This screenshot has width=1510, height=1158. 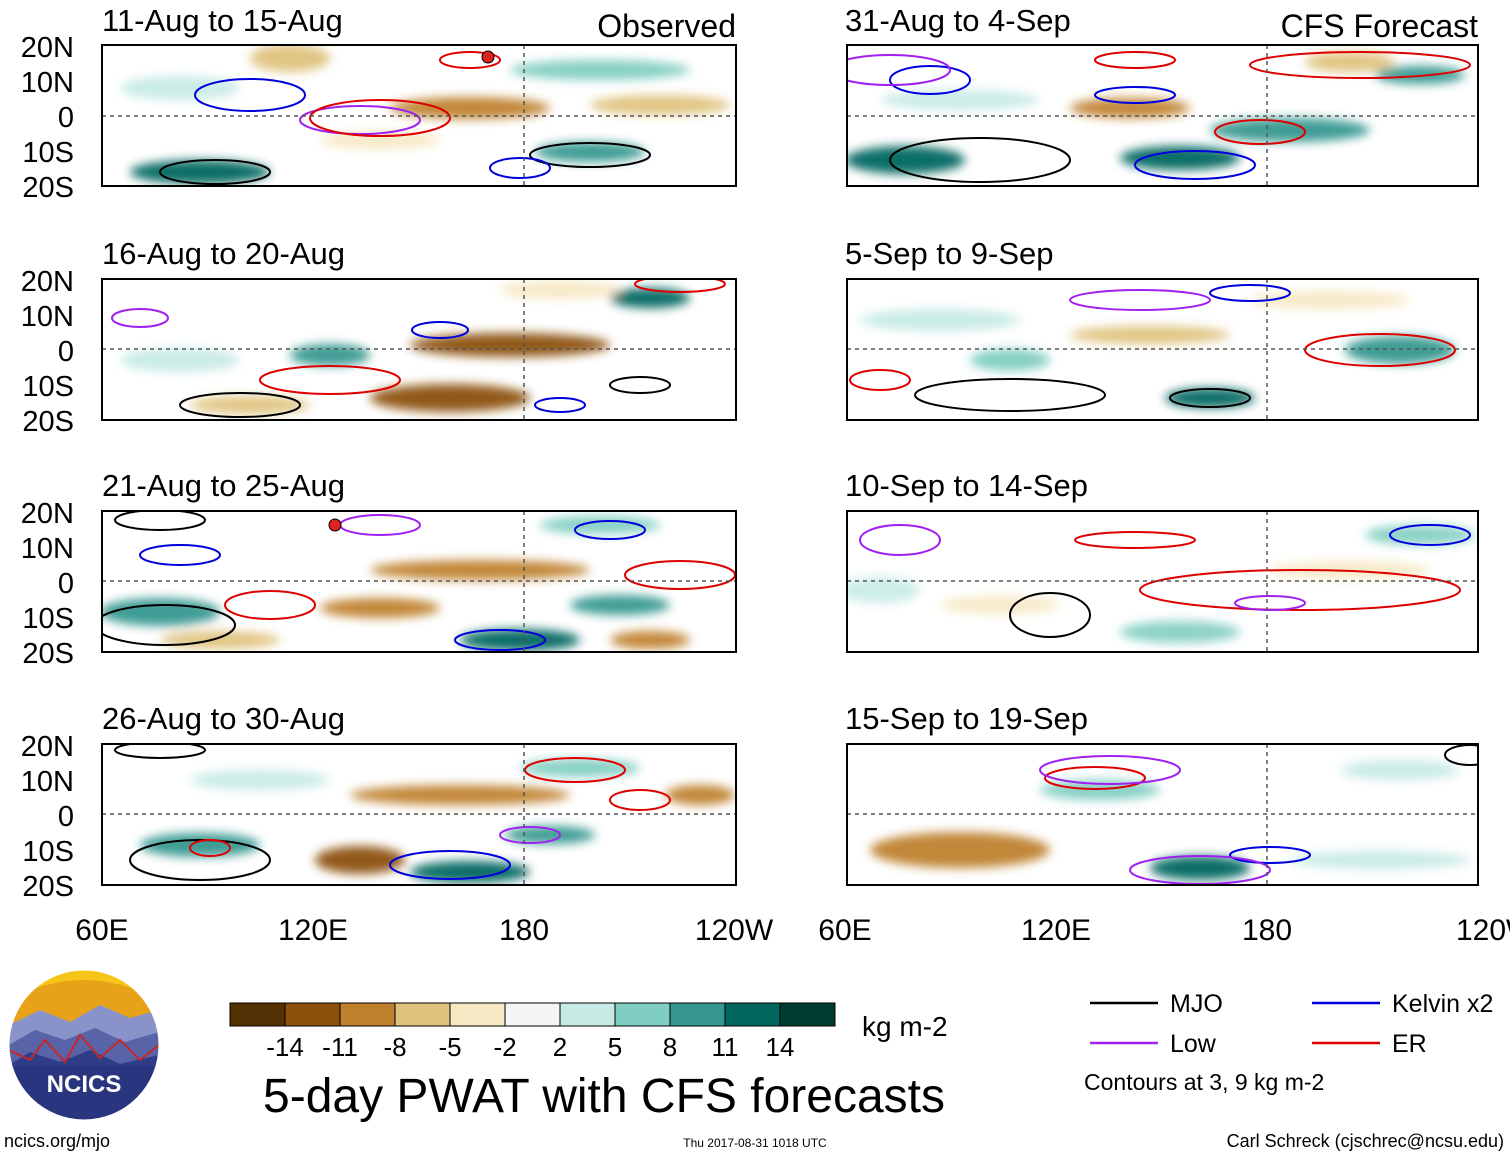 I want to click on colorbar-tick-label: 8, so click(x=670, y=1047).